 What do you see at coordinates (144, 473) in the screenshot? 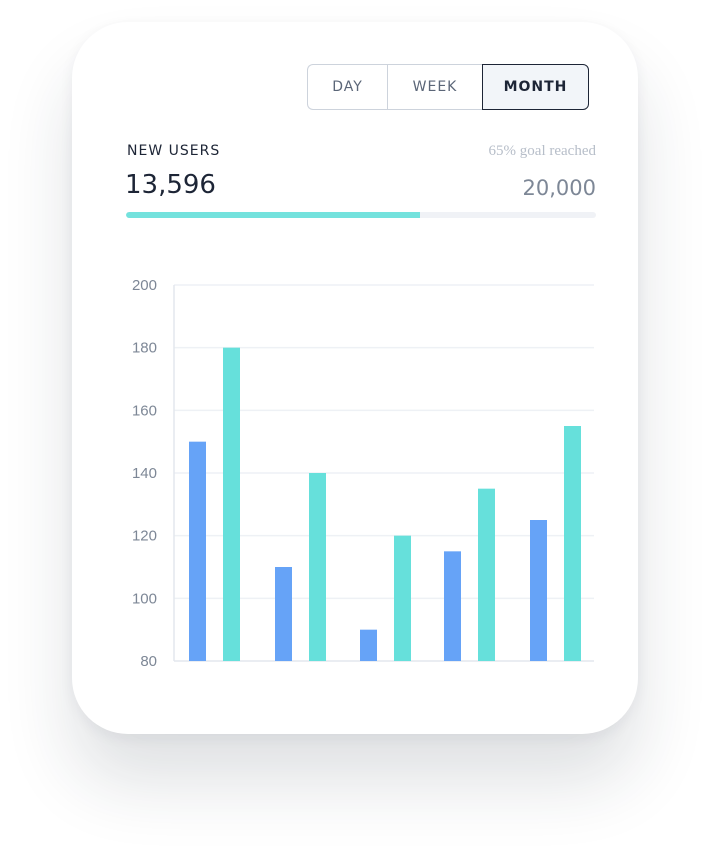
I see `y-tick-label: 140` at bounding box center [144, 473].